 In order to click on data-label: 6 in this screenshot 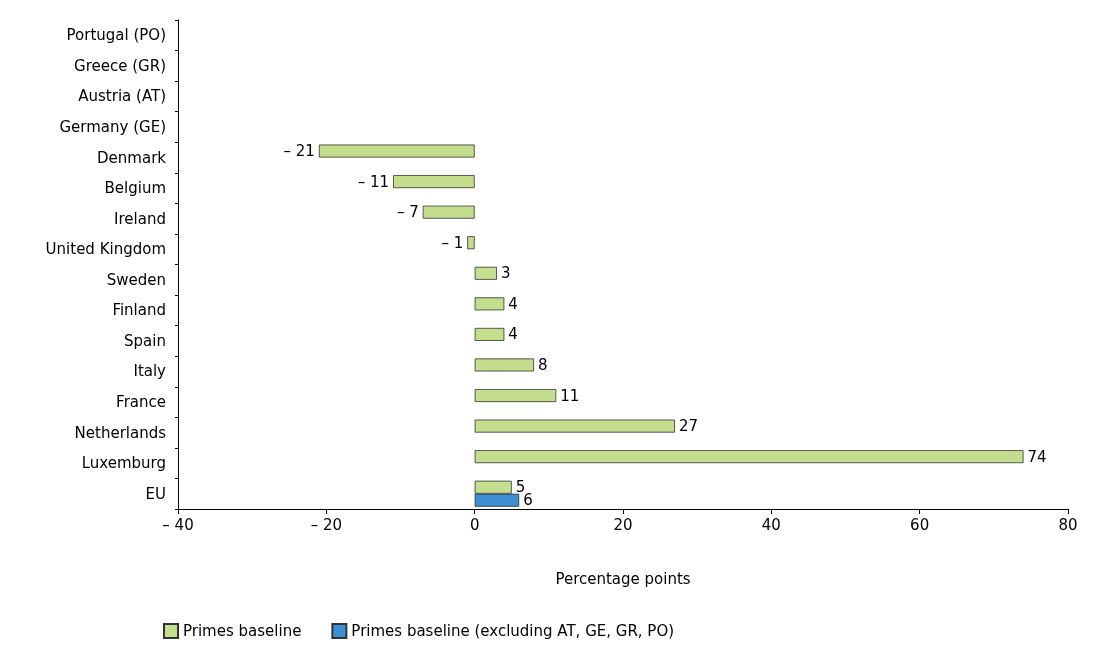, I will do `click(528, 500)`.